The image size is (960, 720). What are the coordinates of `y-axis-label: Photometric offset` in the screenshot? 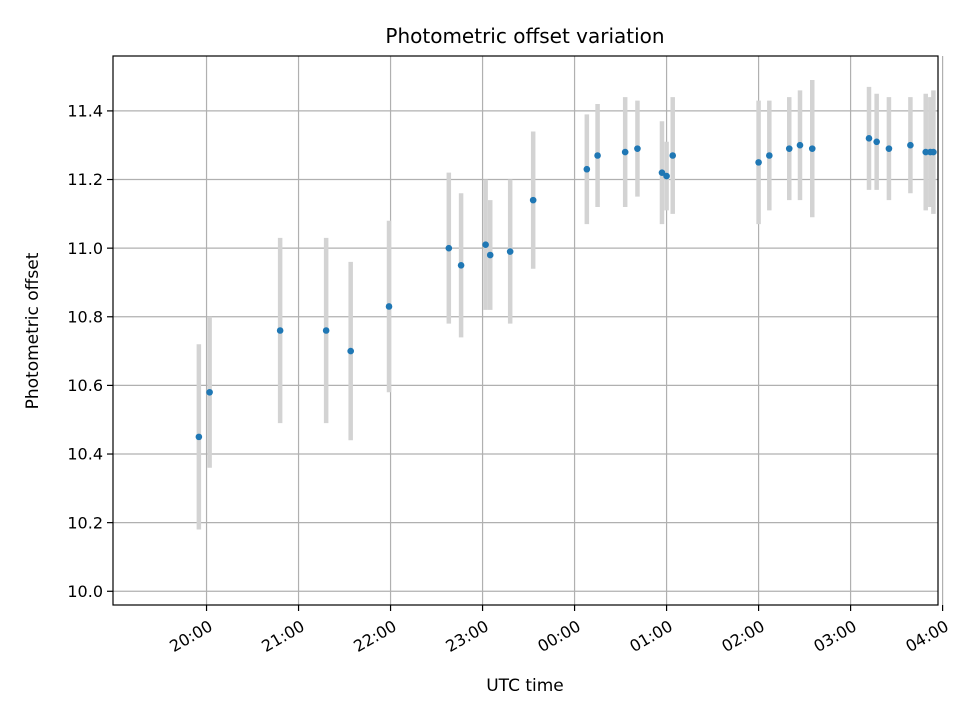 It's located at (33, 330).